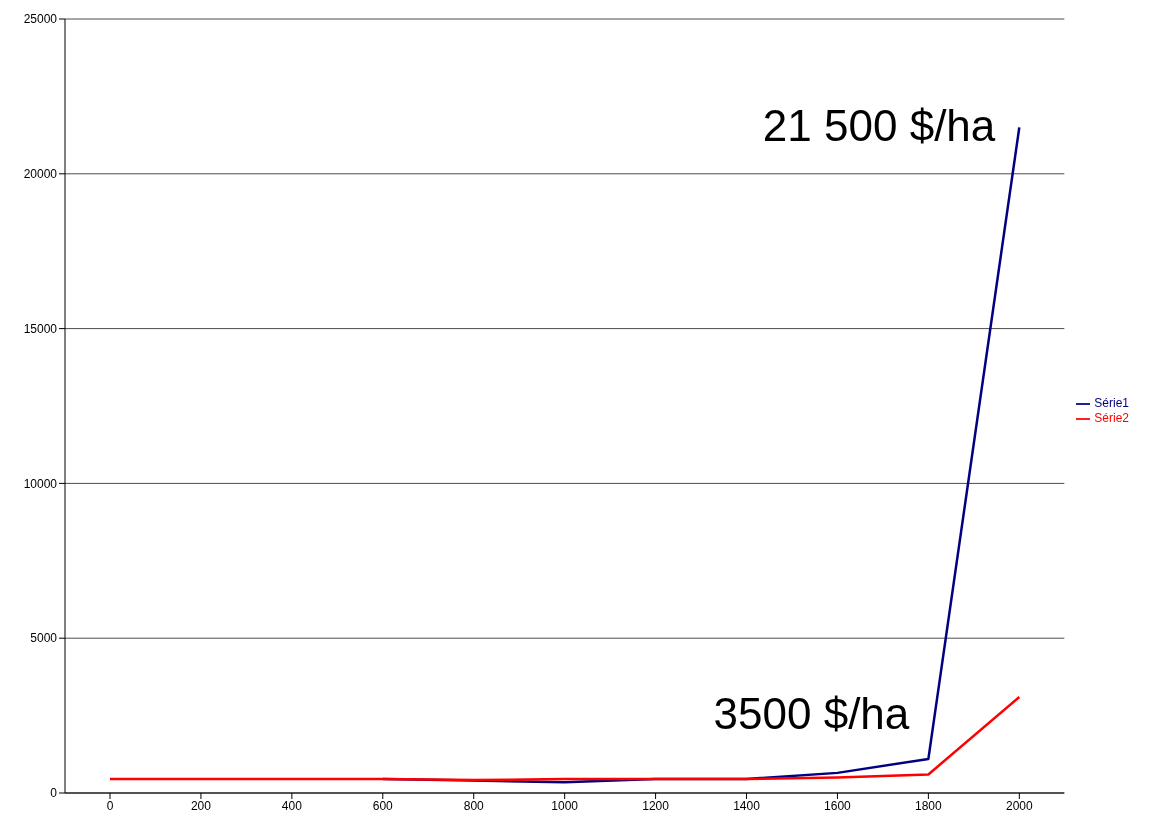 The height and width of the screenshot is (822, 1149). What do you see at coordinates (811, 714) in the screenshot?
I see `annotation: 3500 $/ha` at bounding box center [811, 714].